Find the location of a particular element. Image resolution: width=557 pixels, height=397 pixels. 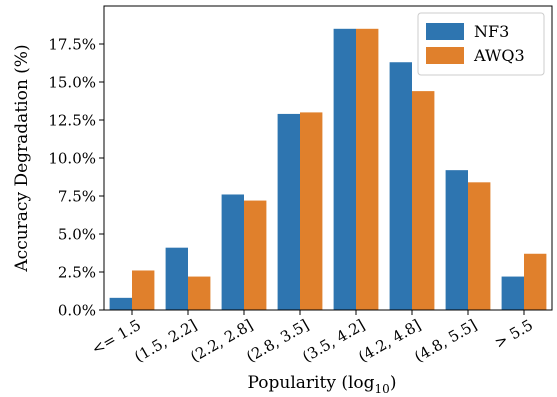

y-axis-ticks: 0.0% 2.5% 5.0% 7.5% 10.0% 12.5% 15.0% 17.5% is located at coordinates (76, 178).